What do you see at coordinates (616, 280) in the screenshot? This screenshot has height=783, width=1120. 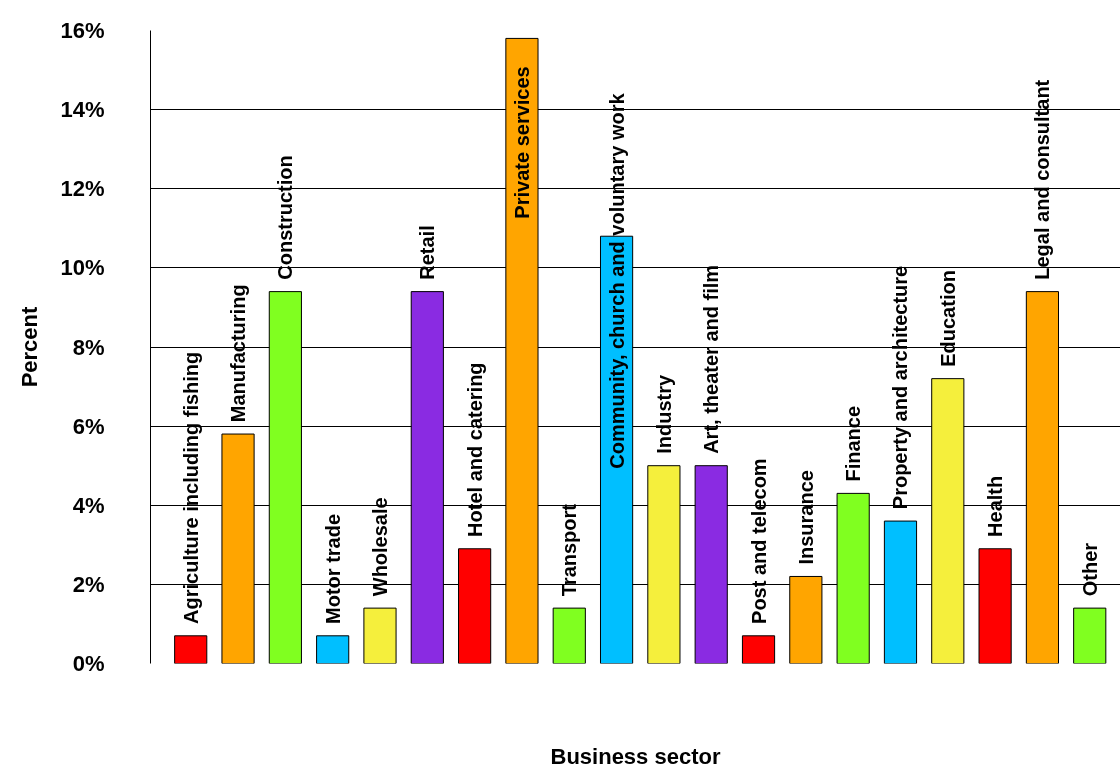 I see `x-tick-label: Community, church and voluntary work` at bounding box center [616, 280].